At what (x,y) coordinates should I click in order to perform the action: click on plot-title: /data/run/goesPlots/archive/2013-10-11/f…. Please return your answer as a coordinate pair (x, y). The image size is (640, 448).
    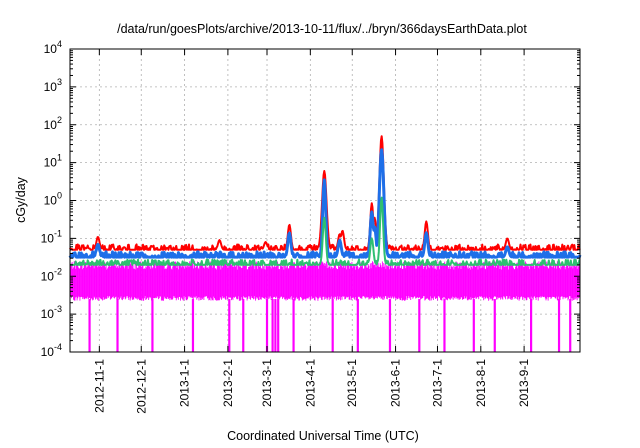
    Looking at the image, I should click on (322, 29).